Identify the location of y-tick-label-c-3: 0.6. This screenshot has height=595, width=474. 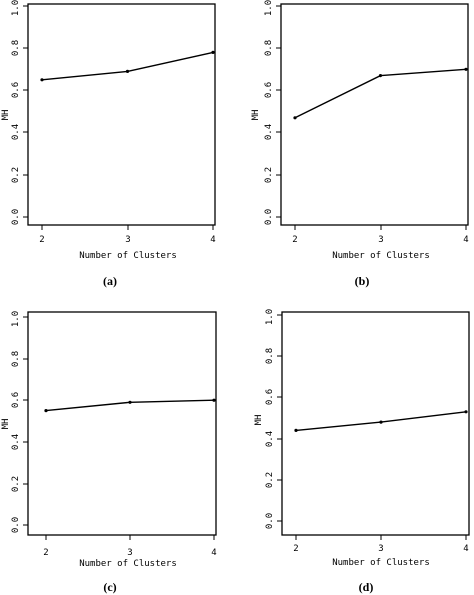
(16, 400).